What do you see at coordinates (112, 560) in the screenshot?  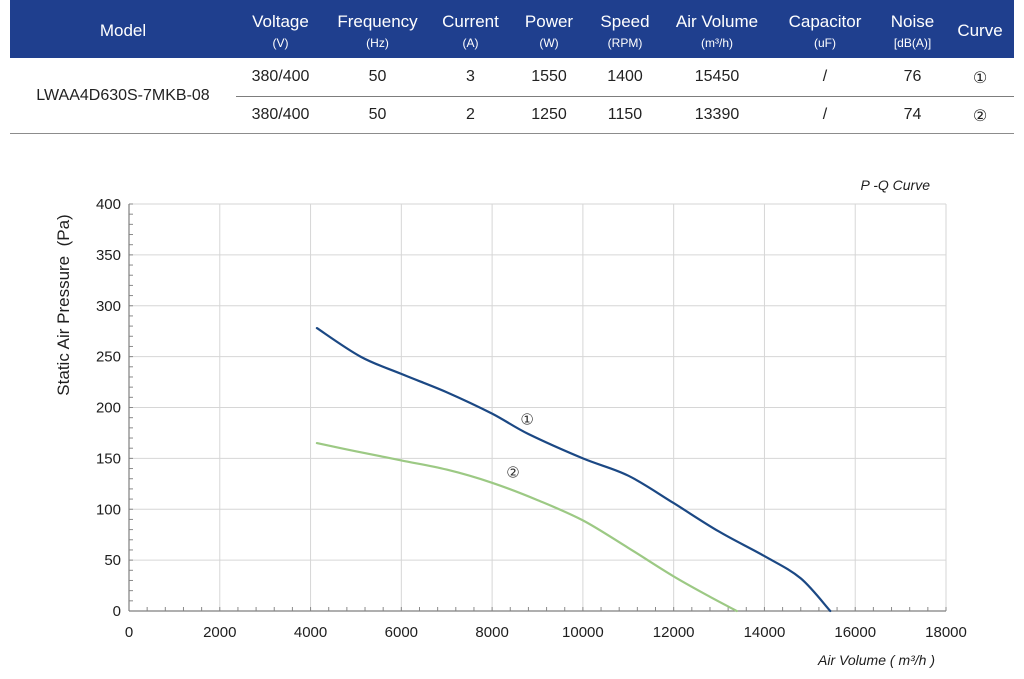 I see `y-tick-label: 50` at bounding box center [112, 560].